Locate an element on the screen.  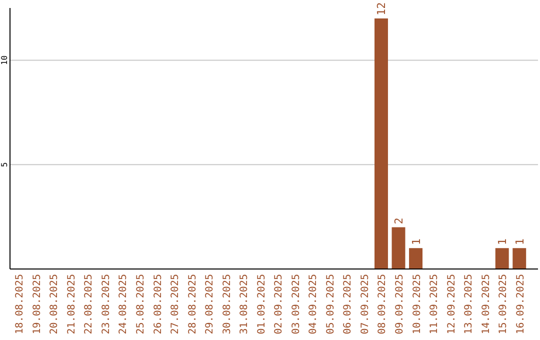
x-tick-label: 22.08.2025 is located at coordinates (89, 304).